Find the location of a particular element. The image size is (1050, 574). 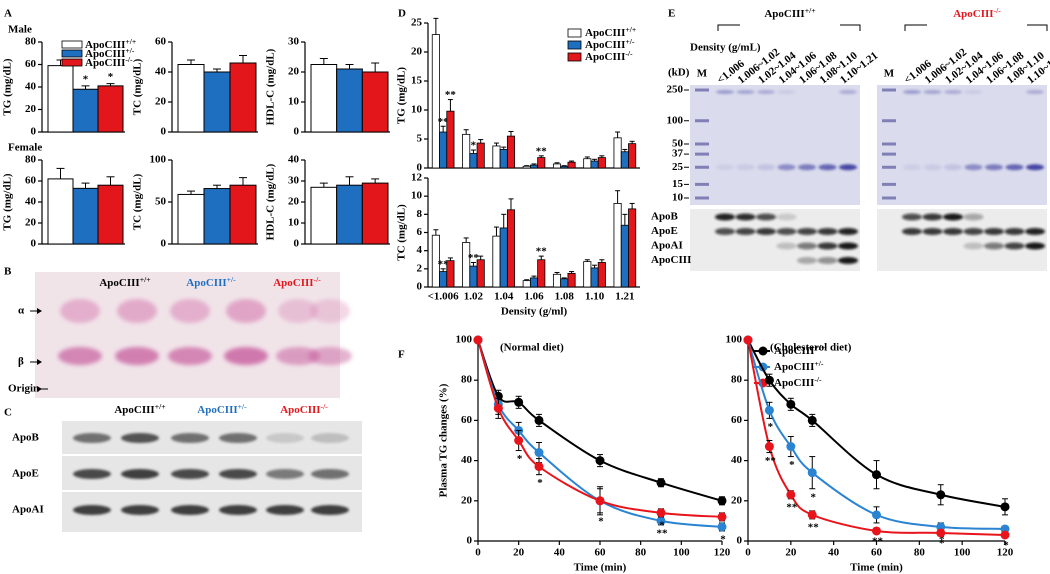

arrow-head is located at coordinates (39, 362).